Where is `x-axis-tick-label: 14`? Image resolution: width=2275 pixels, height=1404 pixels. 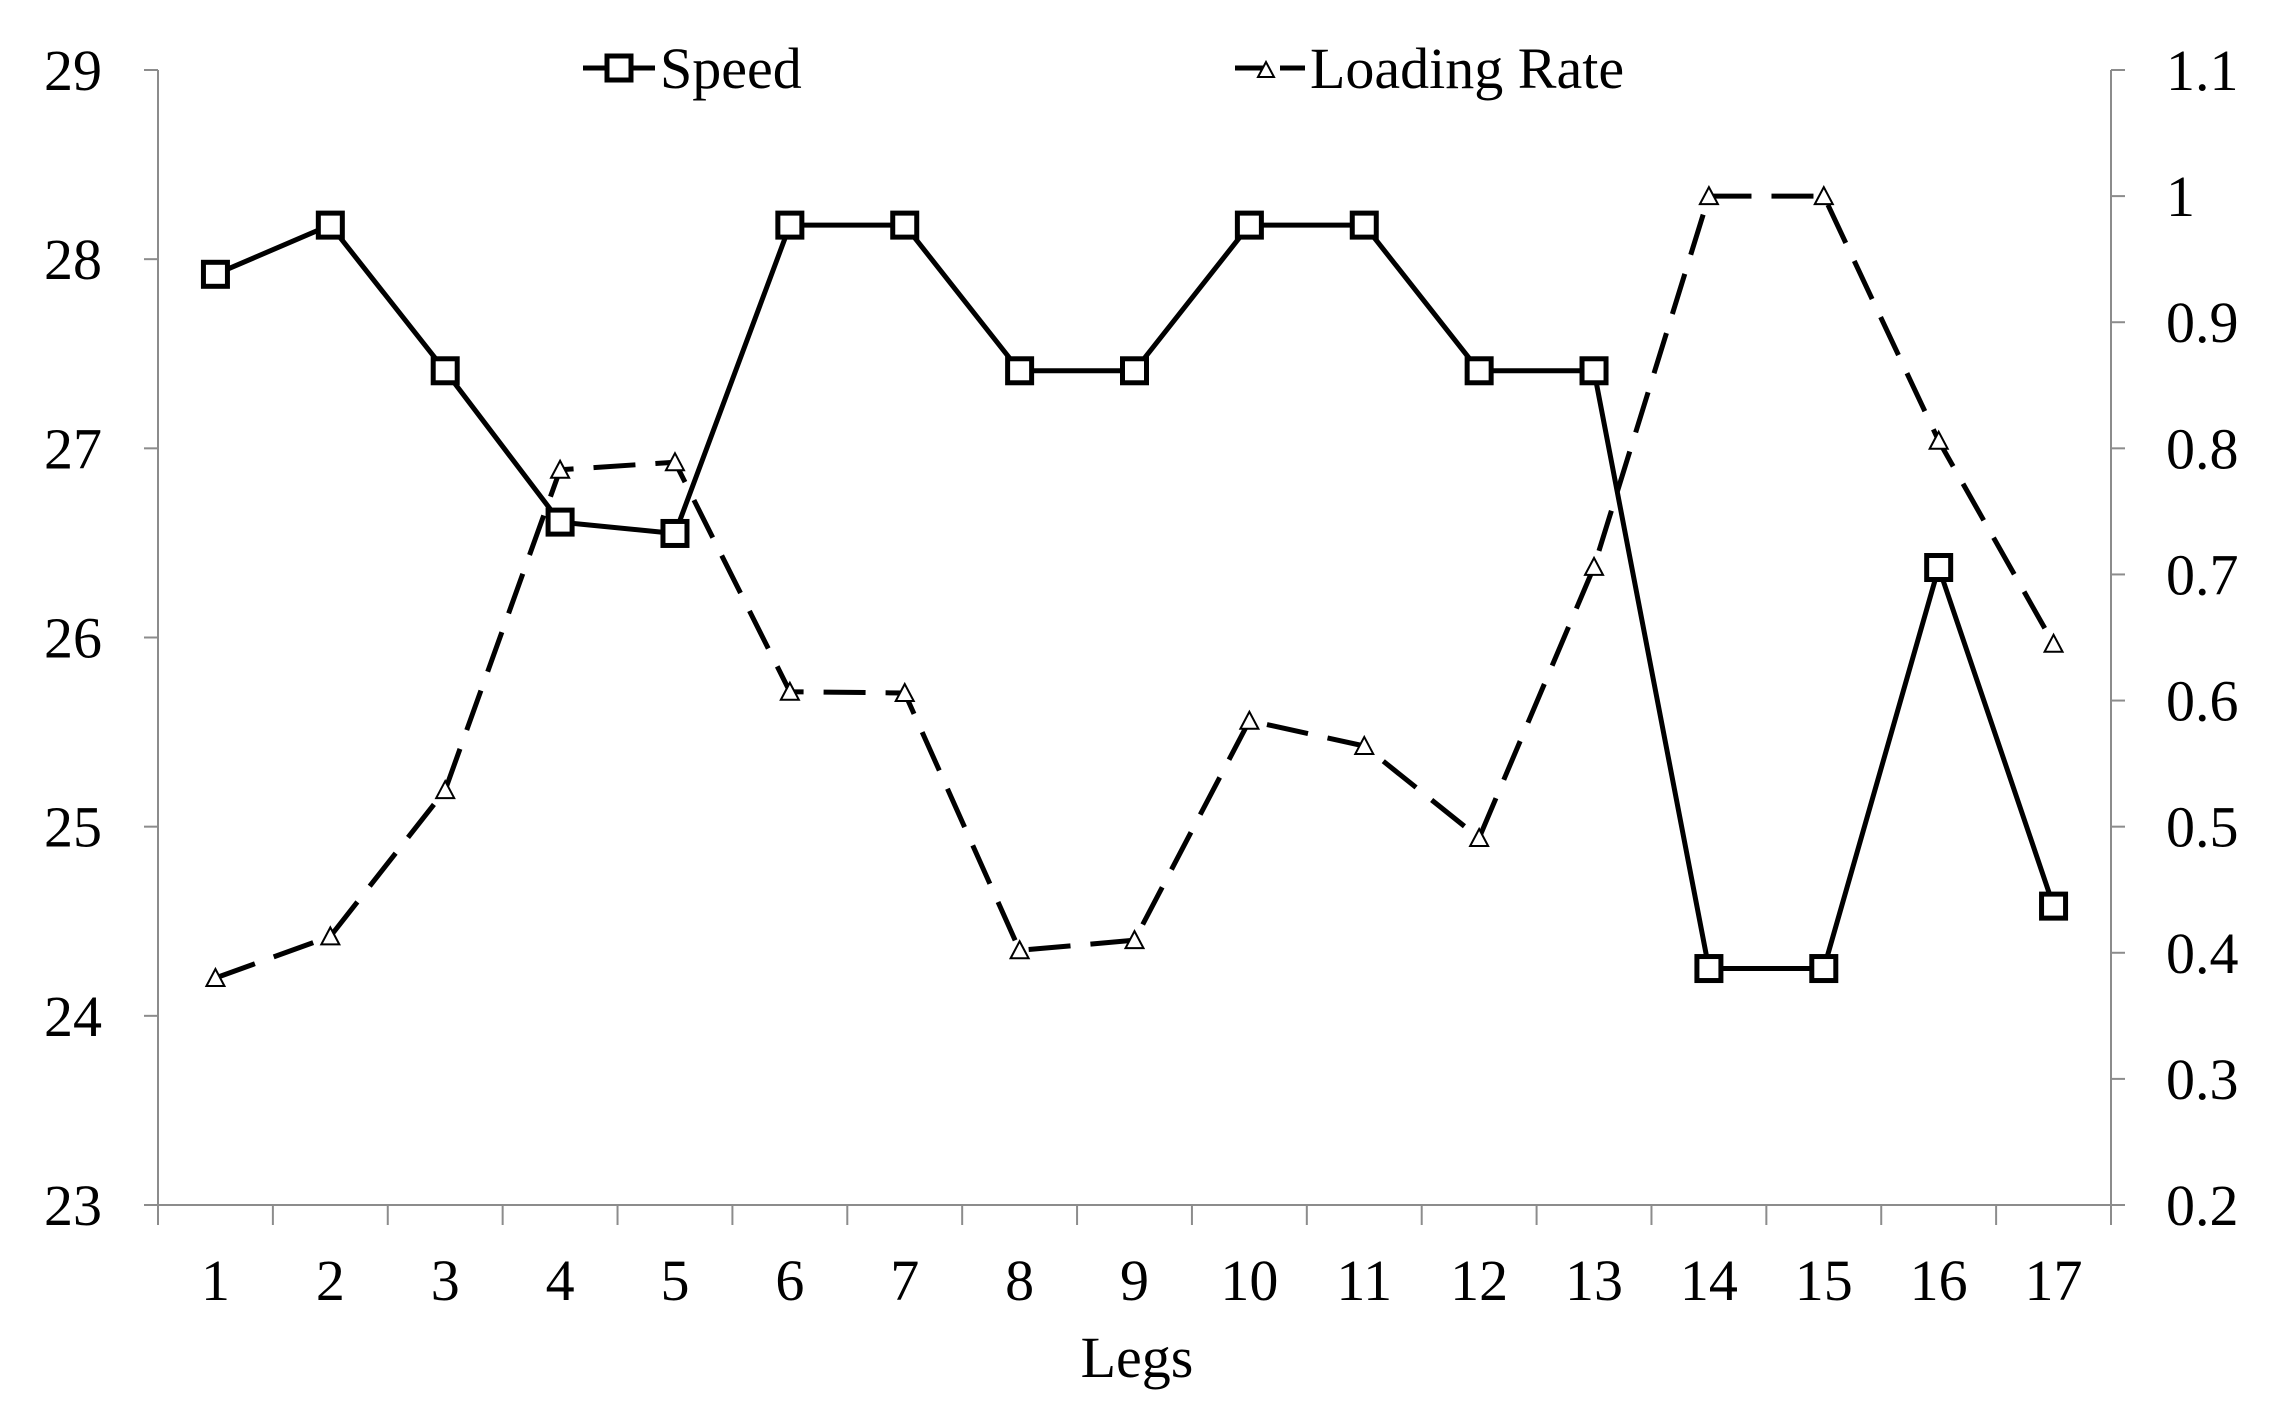
x-axis-tick-label: 14 is located at coordinates (1709, 1280).